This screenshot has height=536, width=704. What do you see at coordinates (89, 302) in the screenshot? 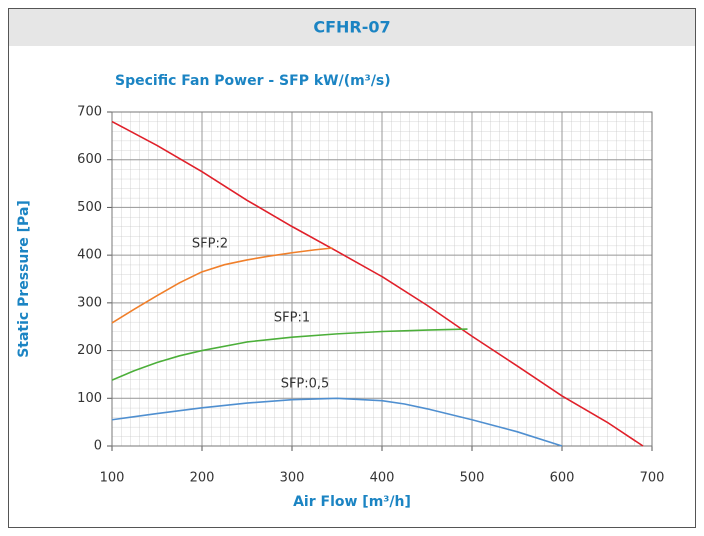
I see `y-tick-label: 300` at bounding box center [89, 302].